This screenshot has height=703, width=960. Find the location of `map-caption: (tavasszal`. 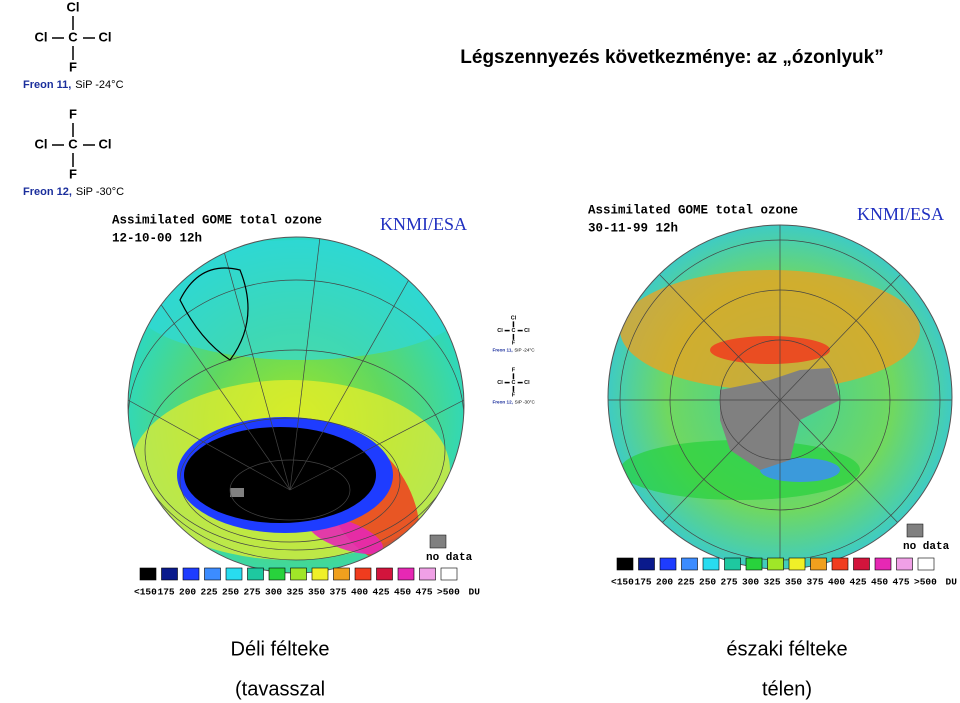

map-caption: (tavasszal is located at coordinates (280, 689).